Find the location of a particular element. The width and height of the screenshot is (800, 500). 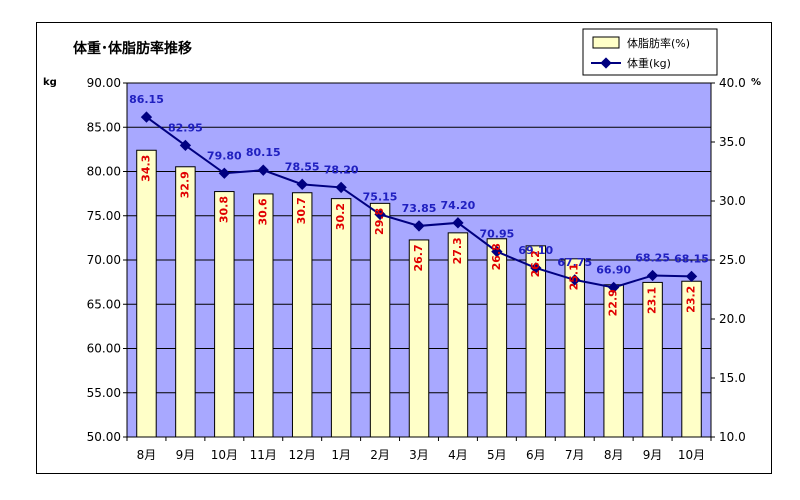

weight-data-label: 75.15 is located at coordinates (380, 196).